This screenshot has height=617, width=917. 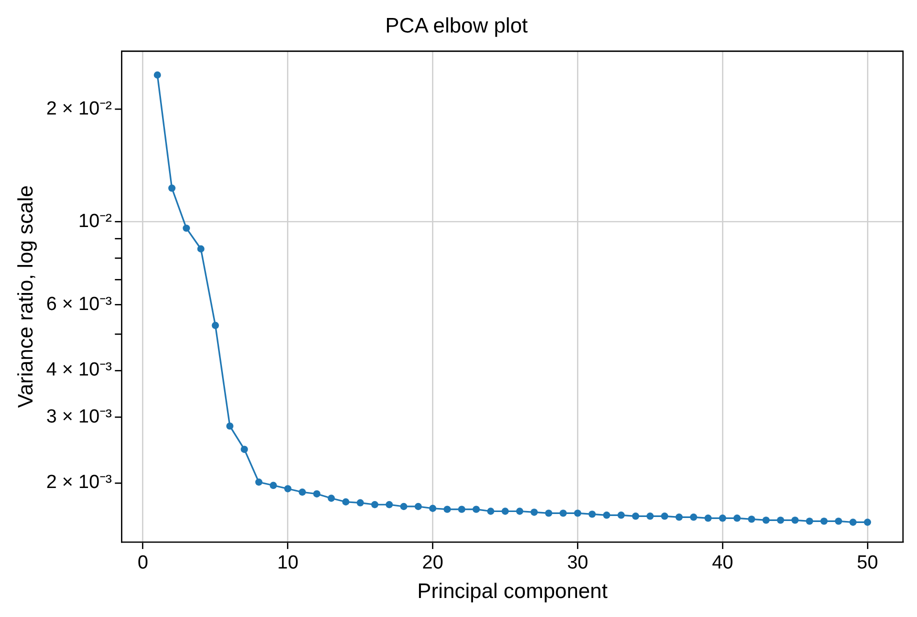 What do you see at coordinates (95, 221) in the screenshot?
I see `y-tick-label: 10⁻²` at bounding box center [95, 221].